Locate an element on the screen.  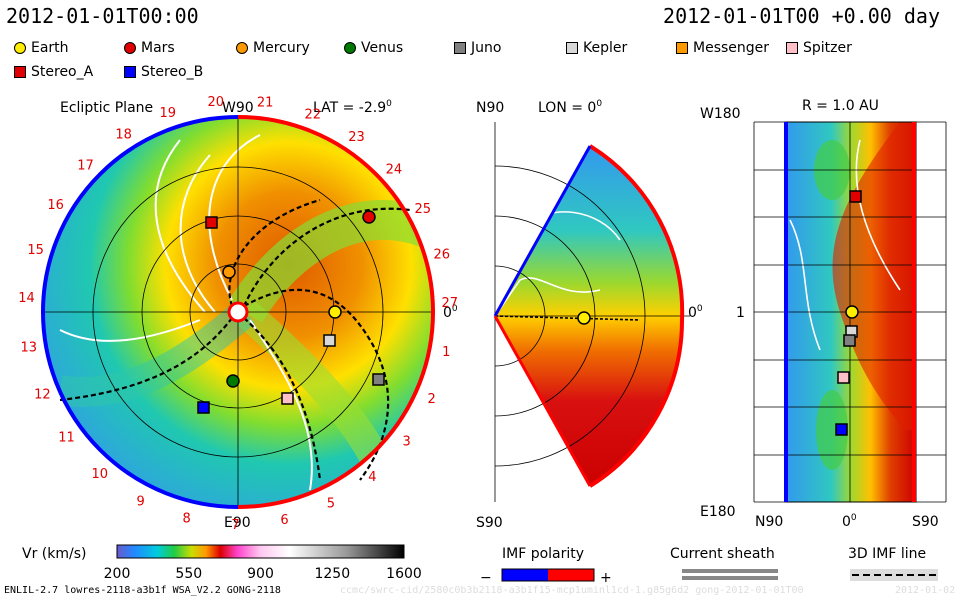
legend-label: Spitzer is located at coordinates (827, 48).